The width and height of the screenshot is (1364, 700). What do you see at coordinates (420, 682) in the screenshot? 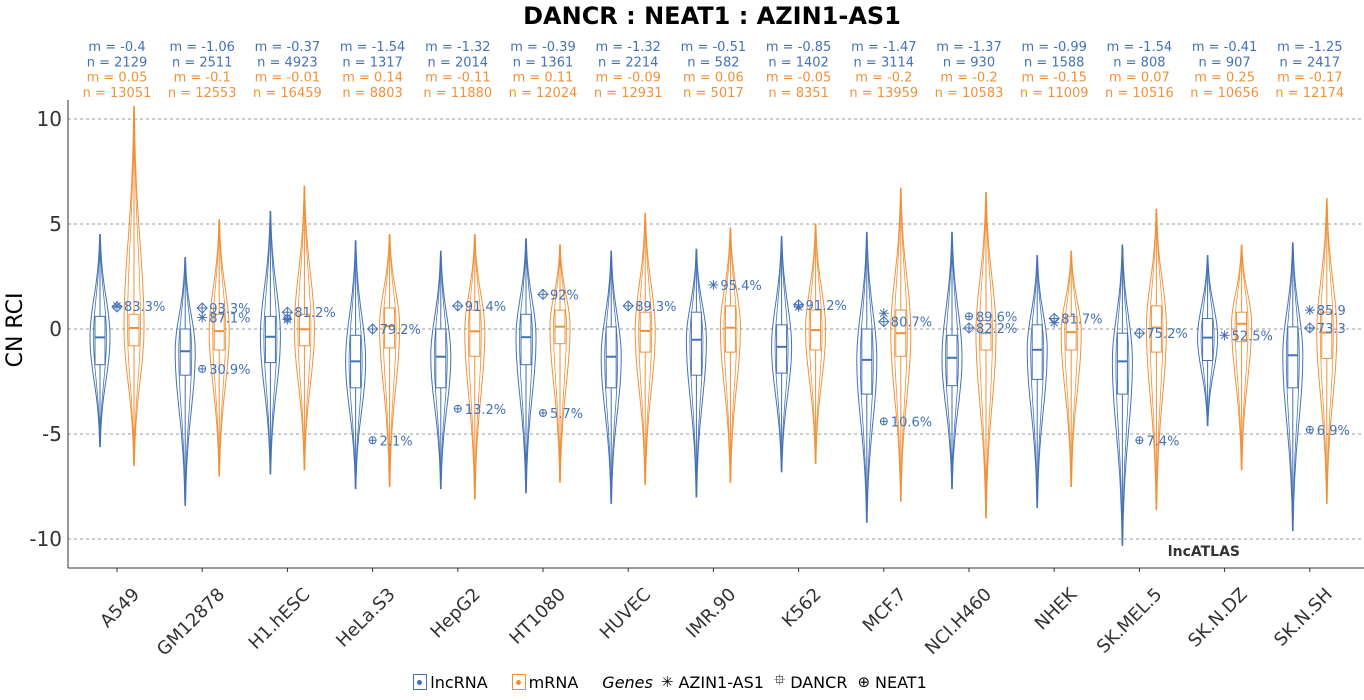
I see `lncrna-swatch-icon` at bounding box center [420, 682].